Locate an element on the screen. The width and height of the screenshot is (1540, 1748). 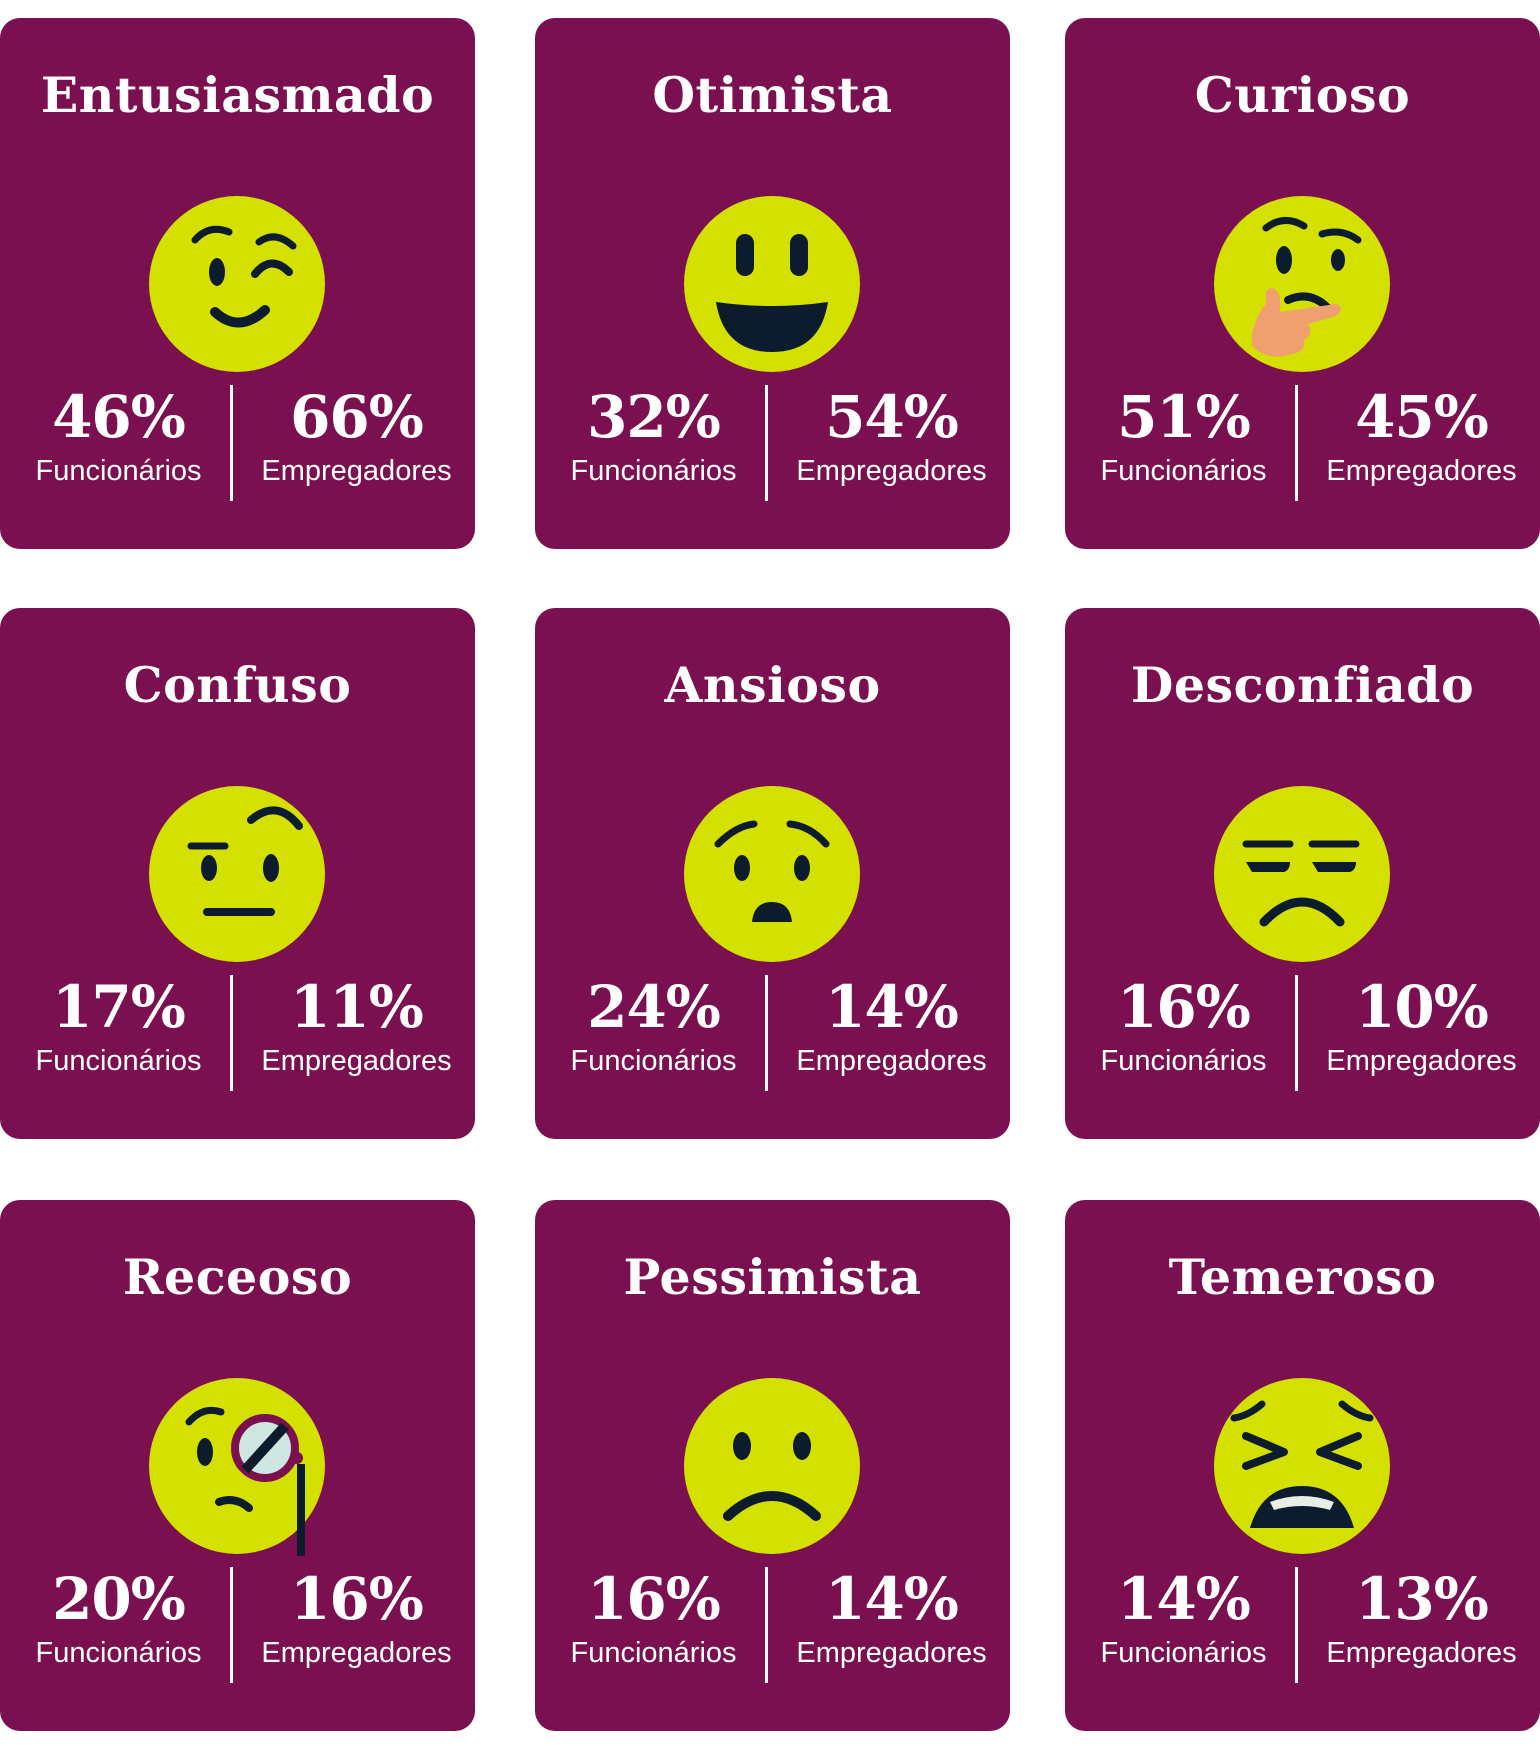
worried-face-icon is located at coordinates (772, 874).